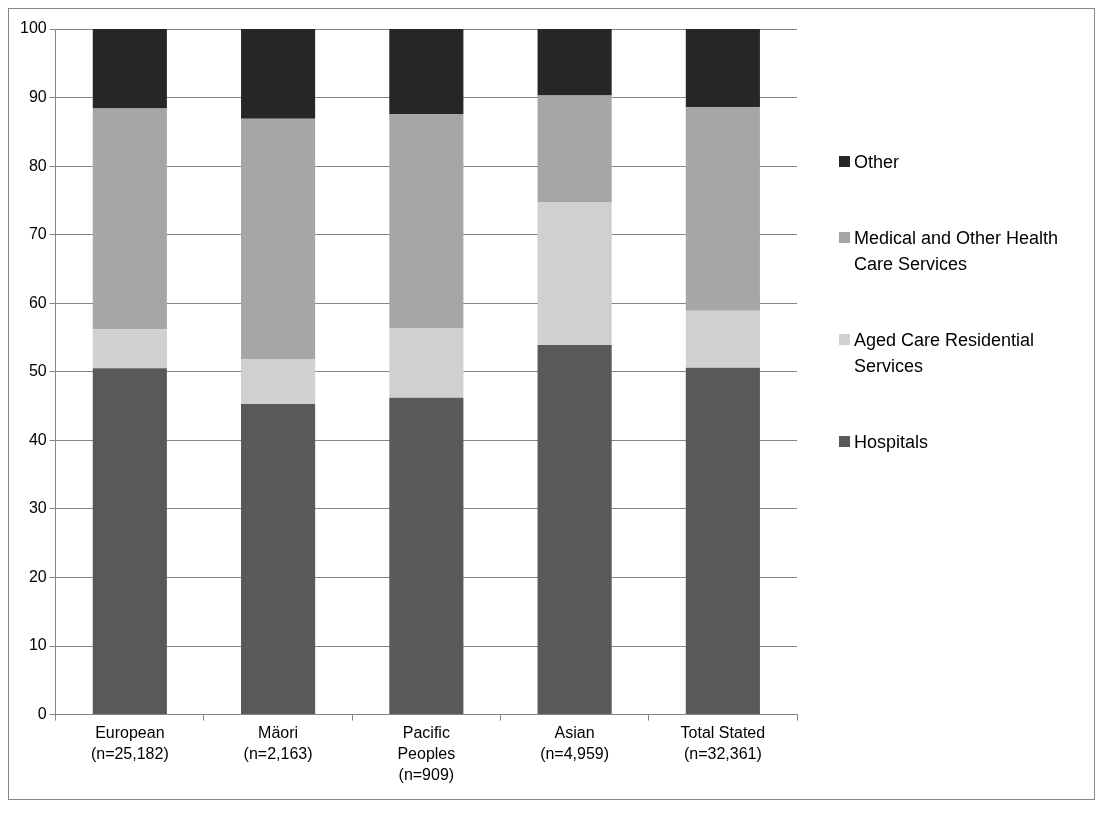 This screenshot has width=1101, height=814. I want to click on y-tick-label: 100, so click(33, 28).